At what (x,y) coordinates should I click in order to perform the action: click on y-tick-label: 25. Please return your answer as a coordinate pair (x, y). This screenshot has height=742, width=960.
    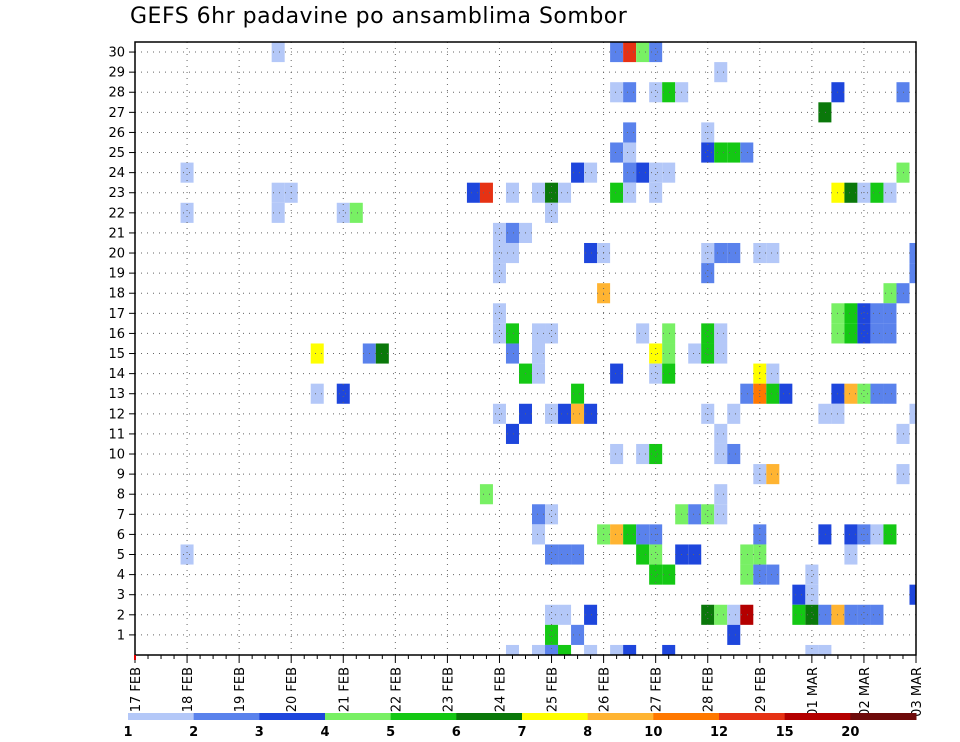
    Looking at the image, I should click on (116, 153).